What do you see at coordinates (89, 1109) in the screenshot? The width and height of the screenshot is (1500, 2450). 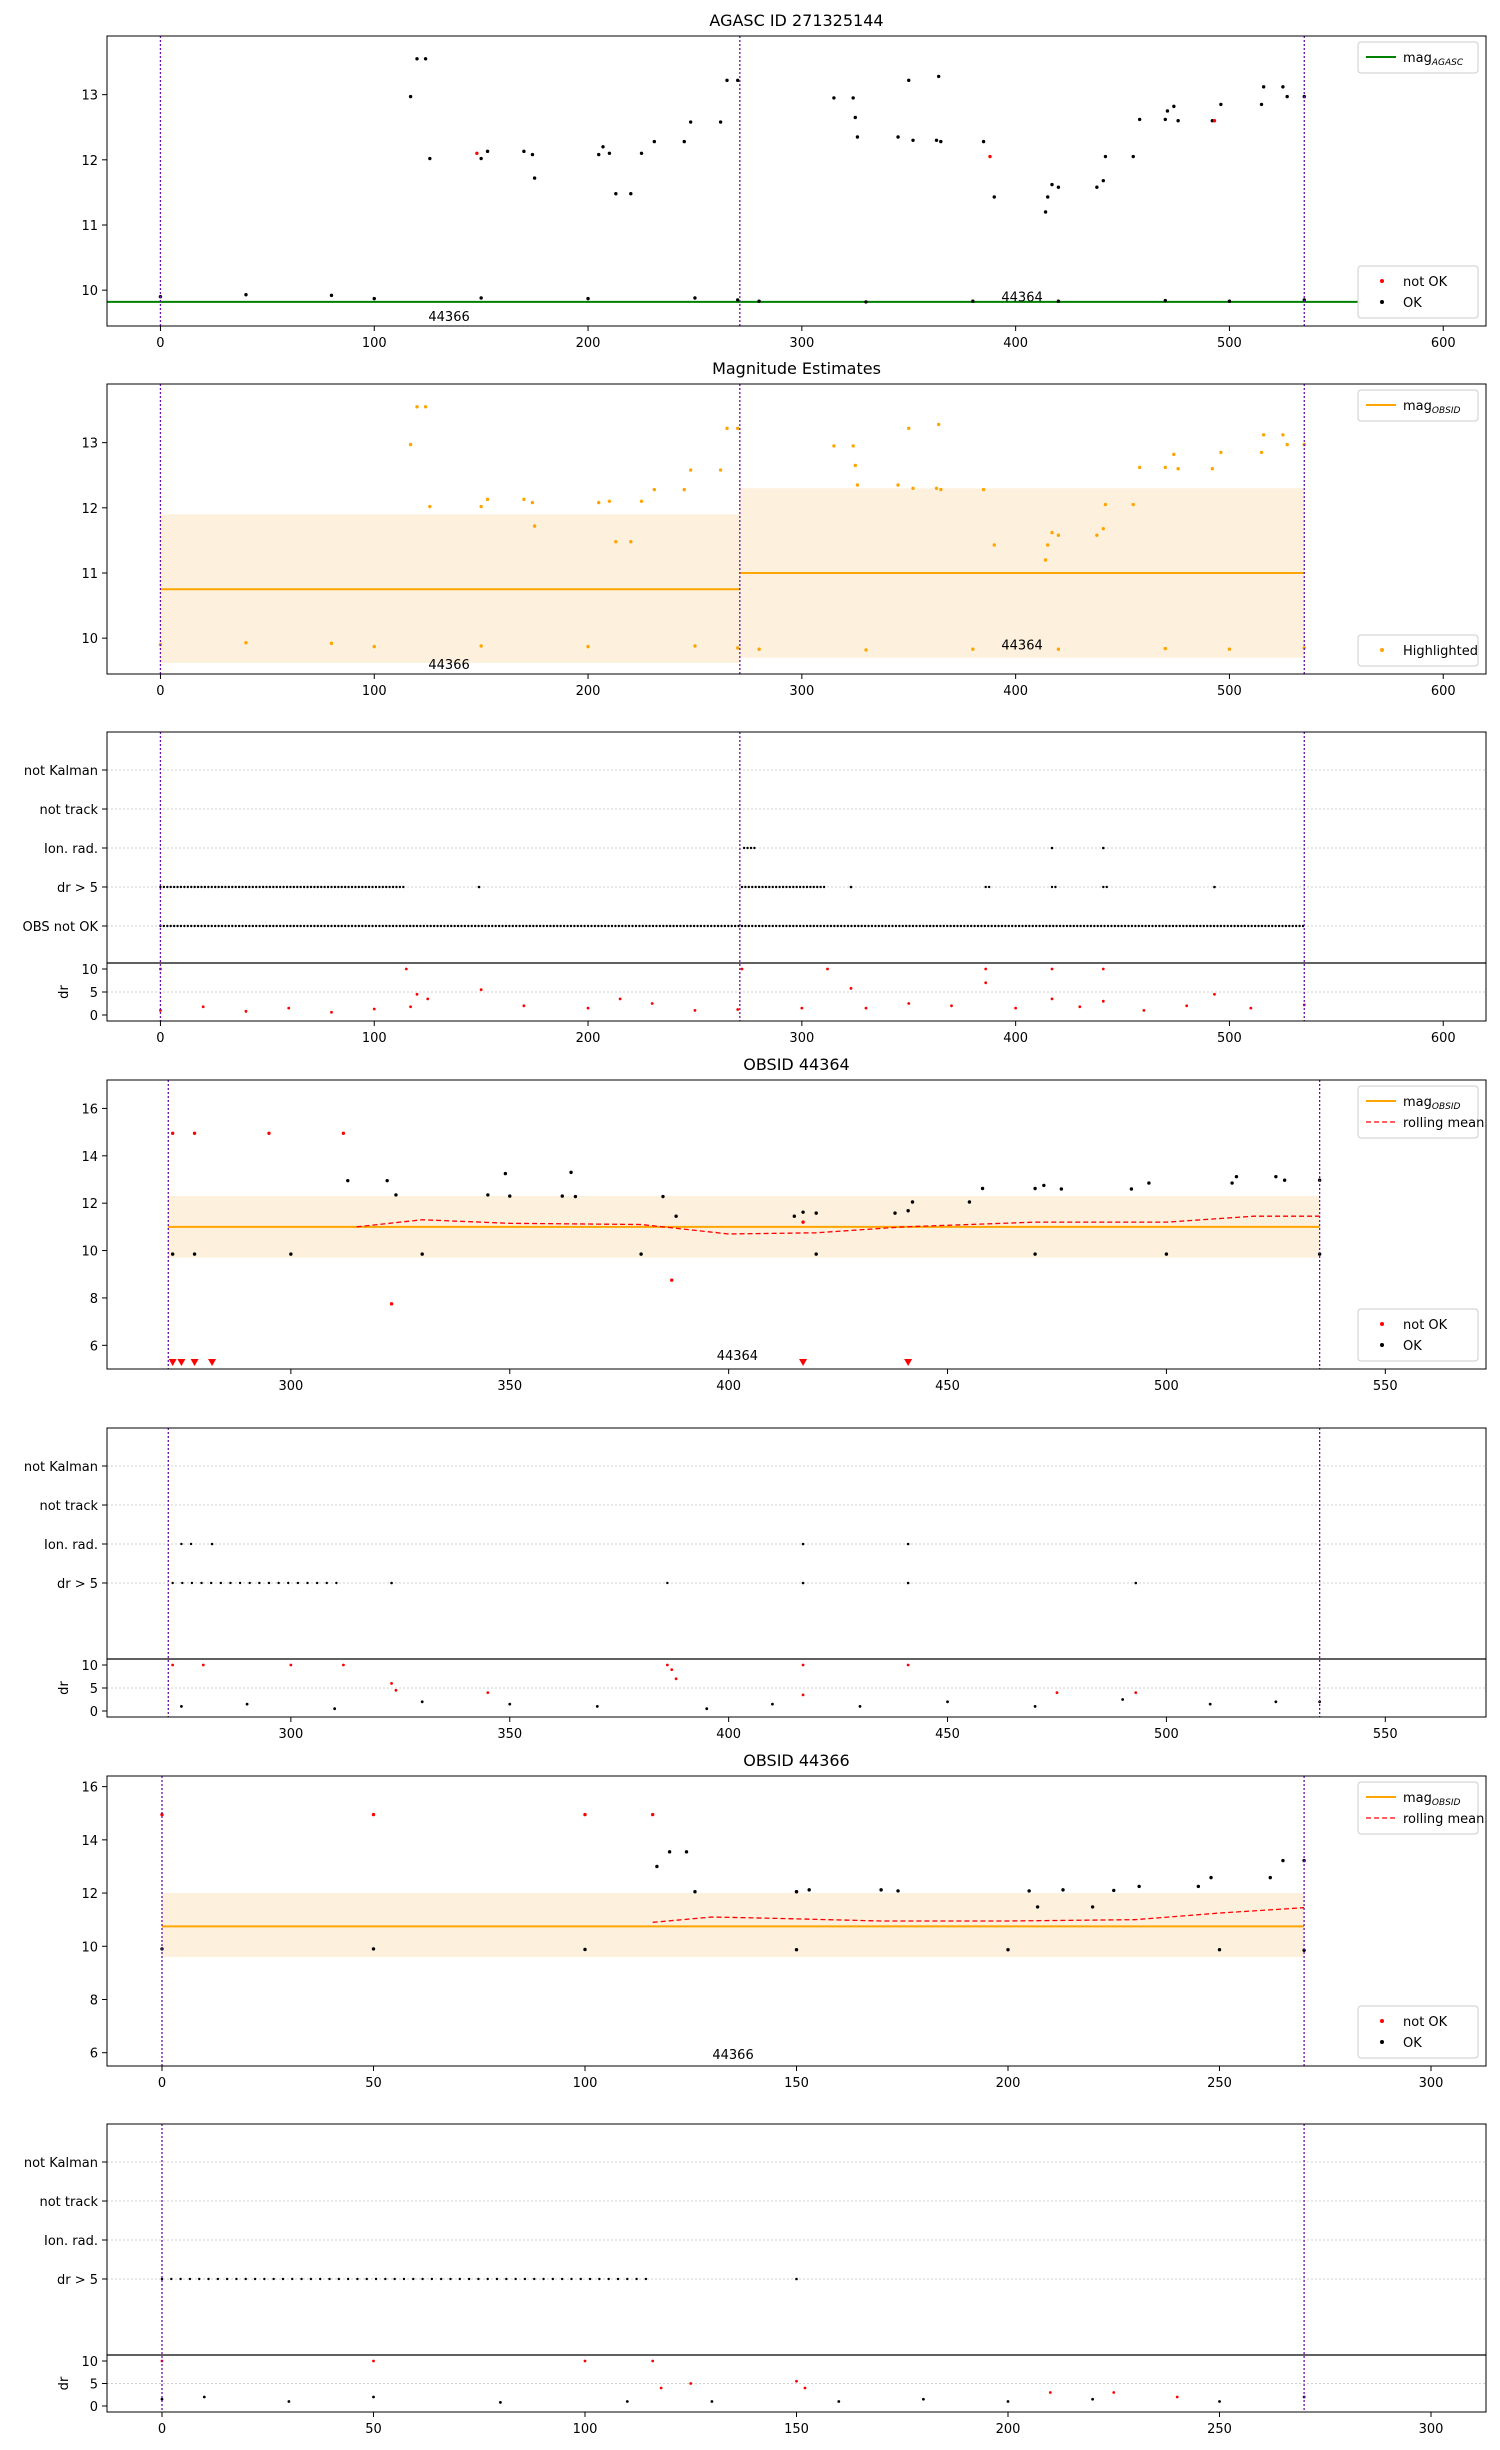 I see `y-tick-label: 16` at bounding box center [89, 1109].